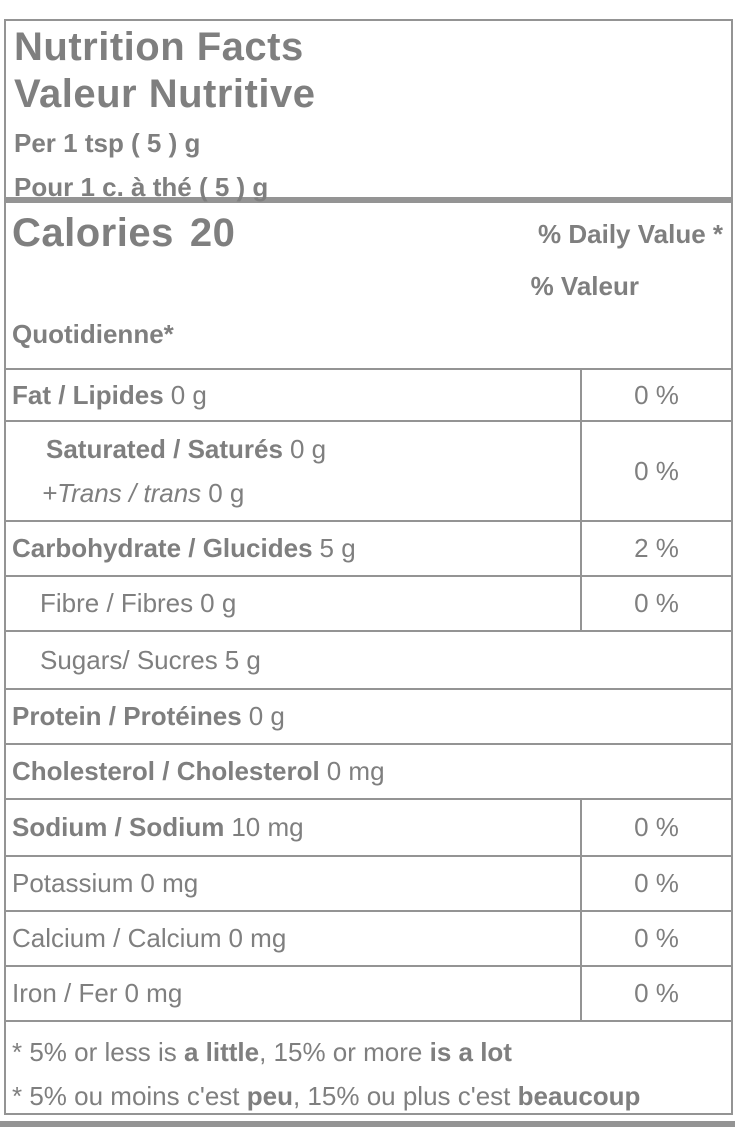 The image size is (739, 1131). What do you see at coordinates (293, 938) in the screenshot?
I see `nutrient-label-cell: Calcium / Calcium 0 mg` at bounding box center [293, 938].